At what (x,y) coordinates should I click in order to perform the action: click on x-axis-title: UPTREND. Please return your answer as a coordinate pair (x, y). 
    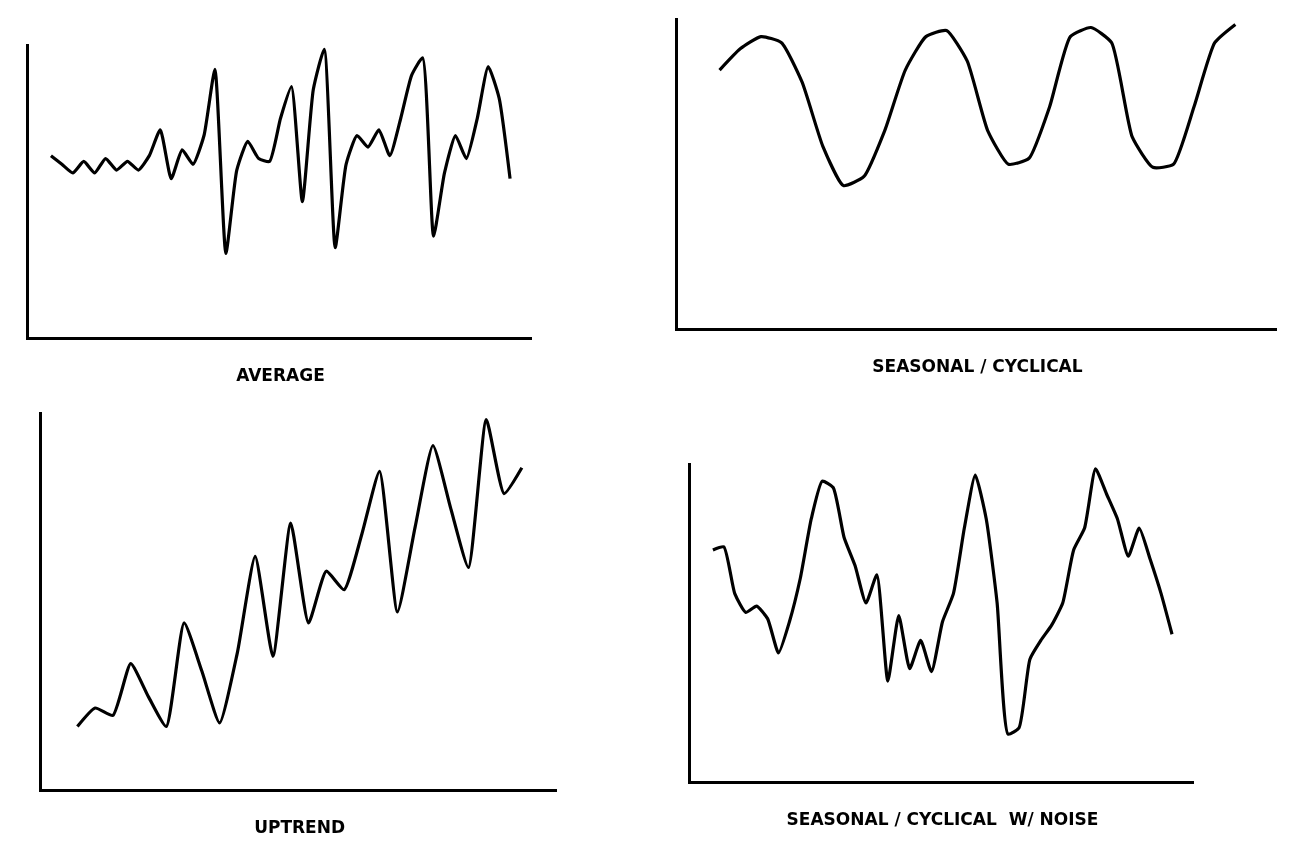
    Looking at the image, I should click on (300, 827).